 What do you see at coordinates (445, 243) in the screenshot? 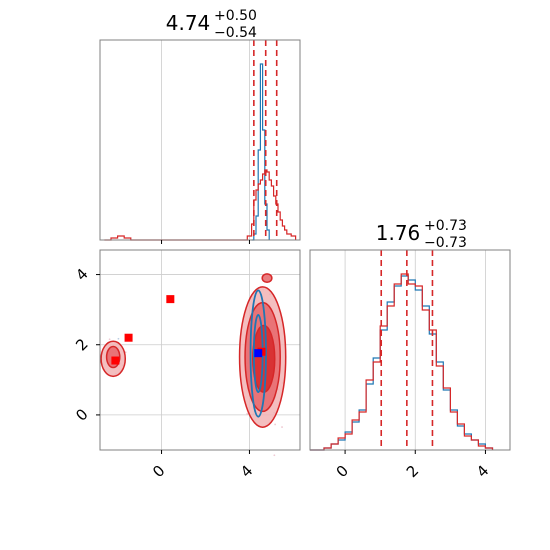
I see `title-minus-error: −0.73` at bounding box center [445, 243].